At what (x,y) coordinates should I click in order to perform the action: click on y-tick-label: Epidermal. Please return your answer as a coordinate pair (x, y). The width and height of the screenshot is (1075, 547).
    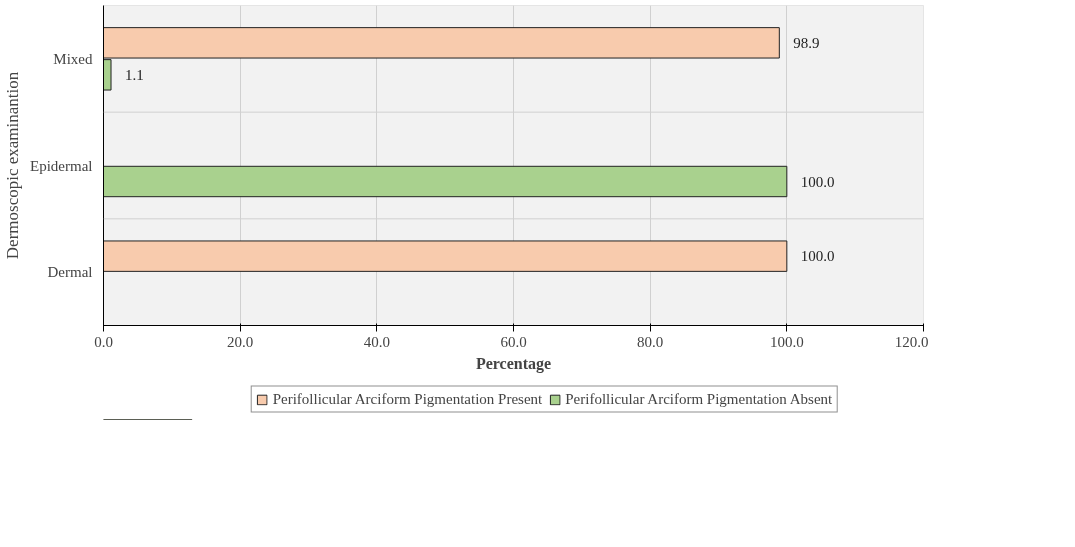
    Looking at the image, I should click on (61, 165).